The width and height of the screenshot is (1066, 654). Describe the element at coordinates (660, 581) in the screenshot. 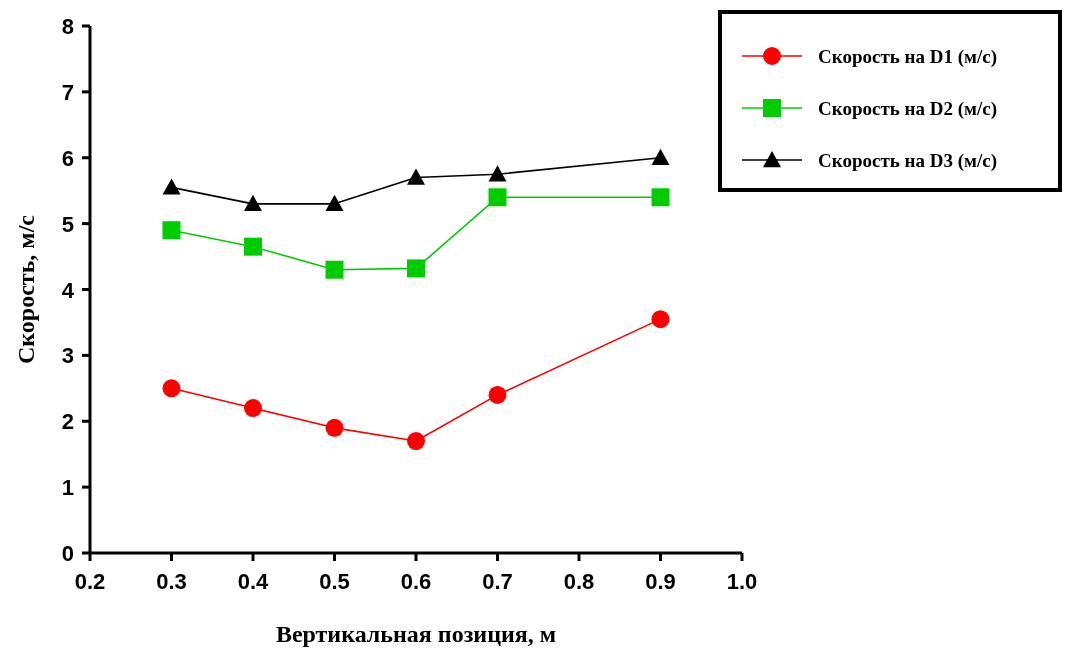

I see `x-tick-label: 0.9` at that location.